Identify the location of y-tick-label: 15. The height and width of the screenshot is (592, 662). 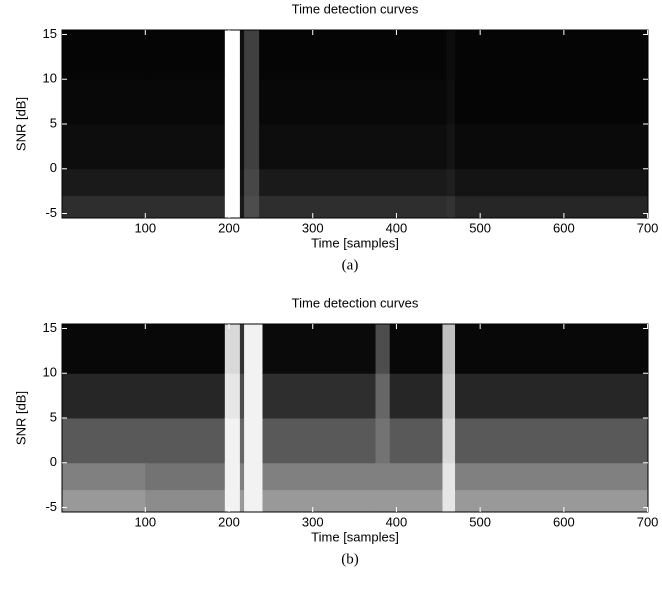
(50, 327).